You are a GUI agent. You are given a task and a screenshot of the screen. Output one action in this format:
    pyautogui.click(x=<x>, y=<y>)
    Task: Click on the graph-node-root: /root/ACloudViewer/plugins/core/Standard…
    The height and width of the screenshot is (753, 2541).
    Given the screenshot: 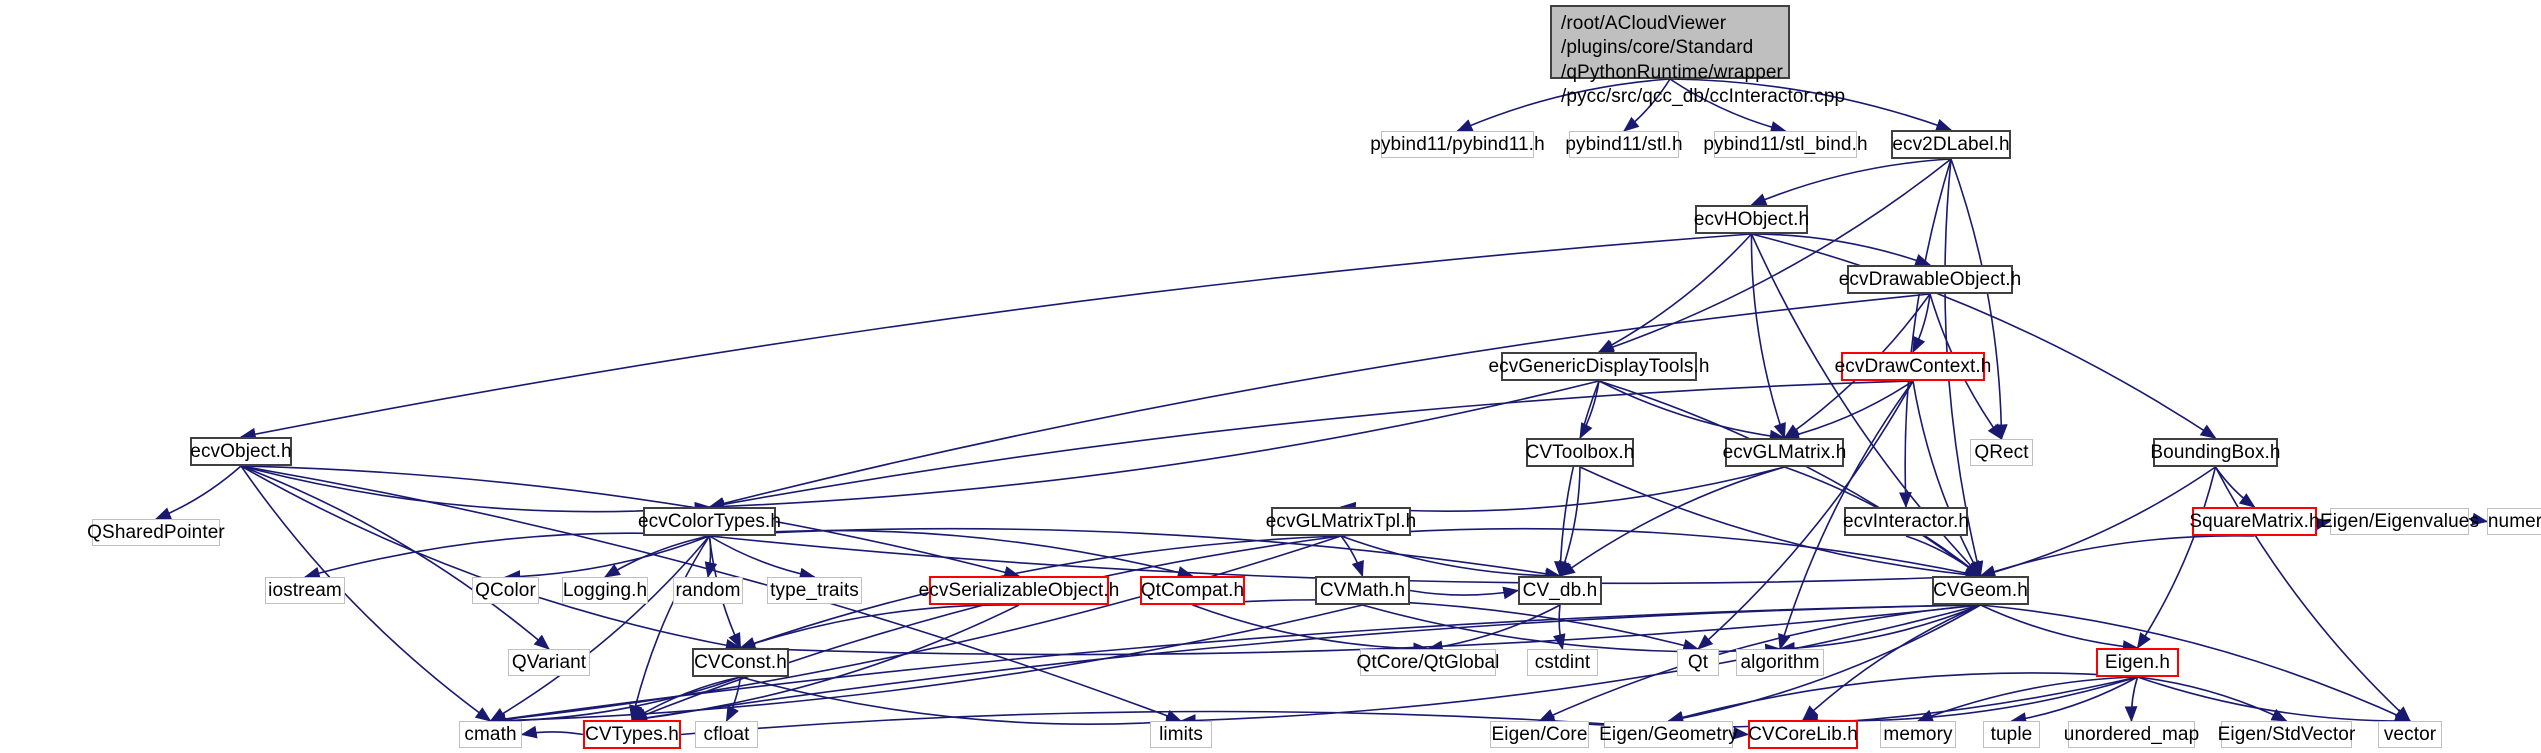 What is the action you would take?
    pyautogui.click(x=1697, y=56)
    